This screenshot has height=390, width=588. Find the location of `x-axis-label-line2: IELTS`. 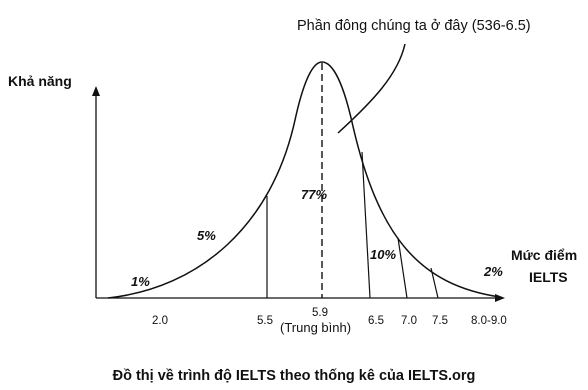

x-axis-label-line2: IELTS is located at coordinates (548, 277).